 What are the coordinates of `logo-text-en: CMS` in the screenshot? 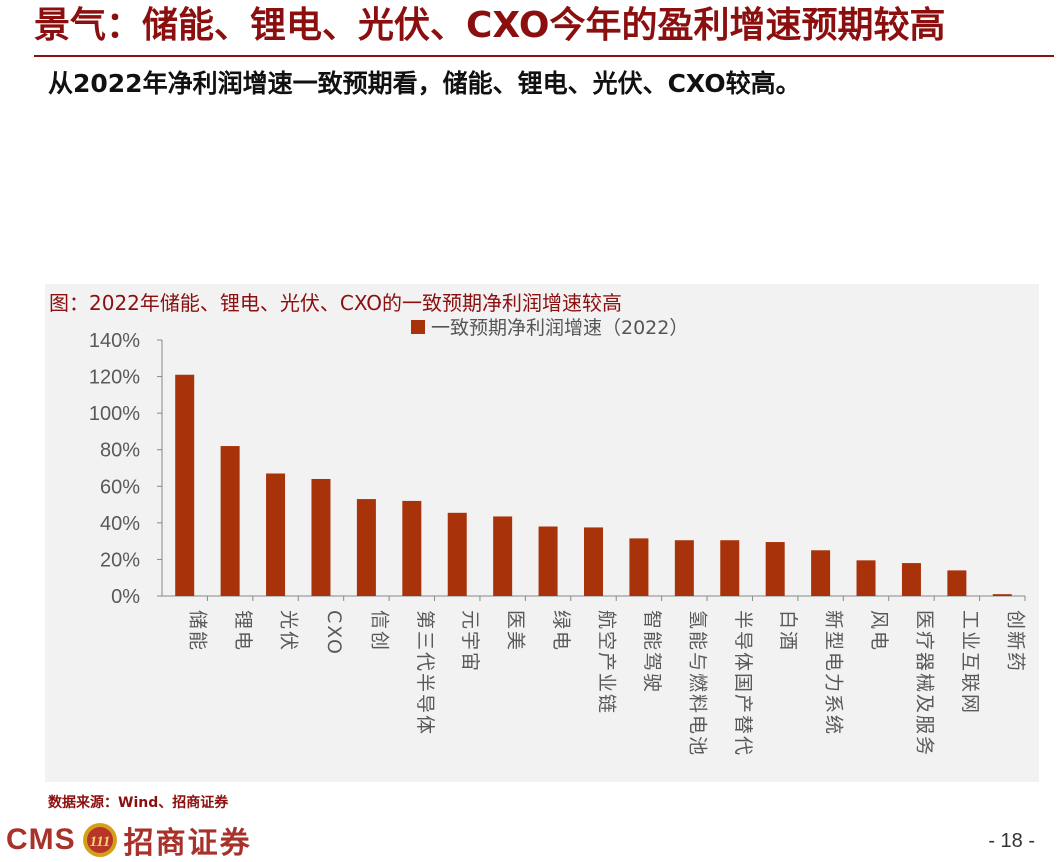 It's located at (41, 839).